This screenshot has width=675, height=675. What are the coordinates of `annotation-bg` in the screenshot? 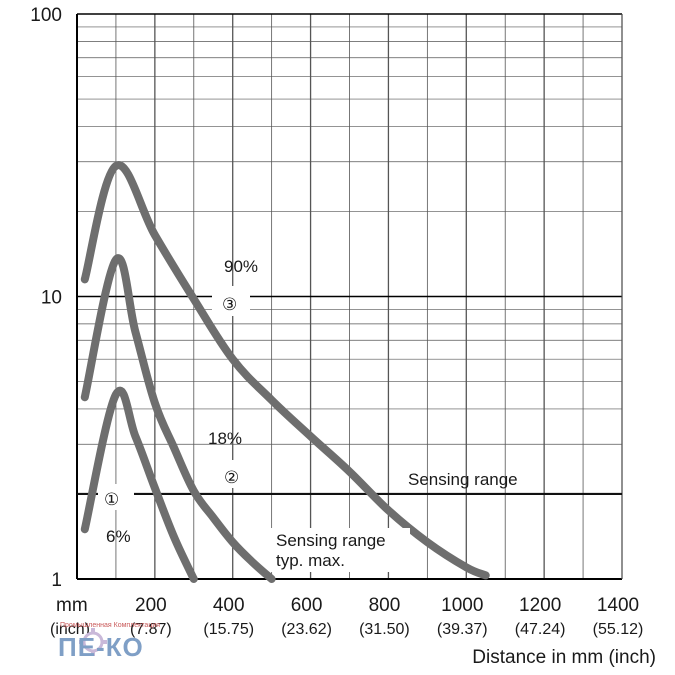 It's located at (340, 550).